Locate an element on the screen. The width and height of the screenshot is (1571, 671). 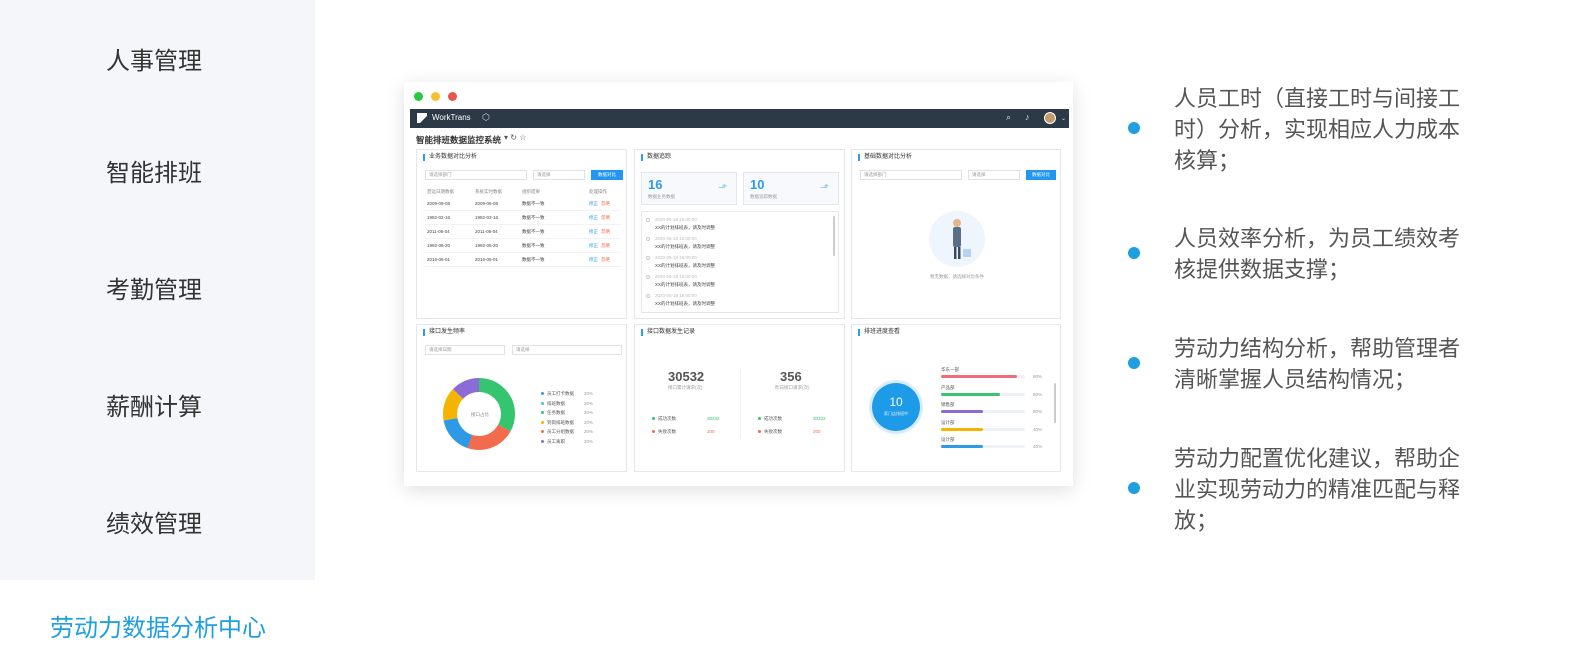
stat-label: 失败次数 is located at coordinates (773, 431).